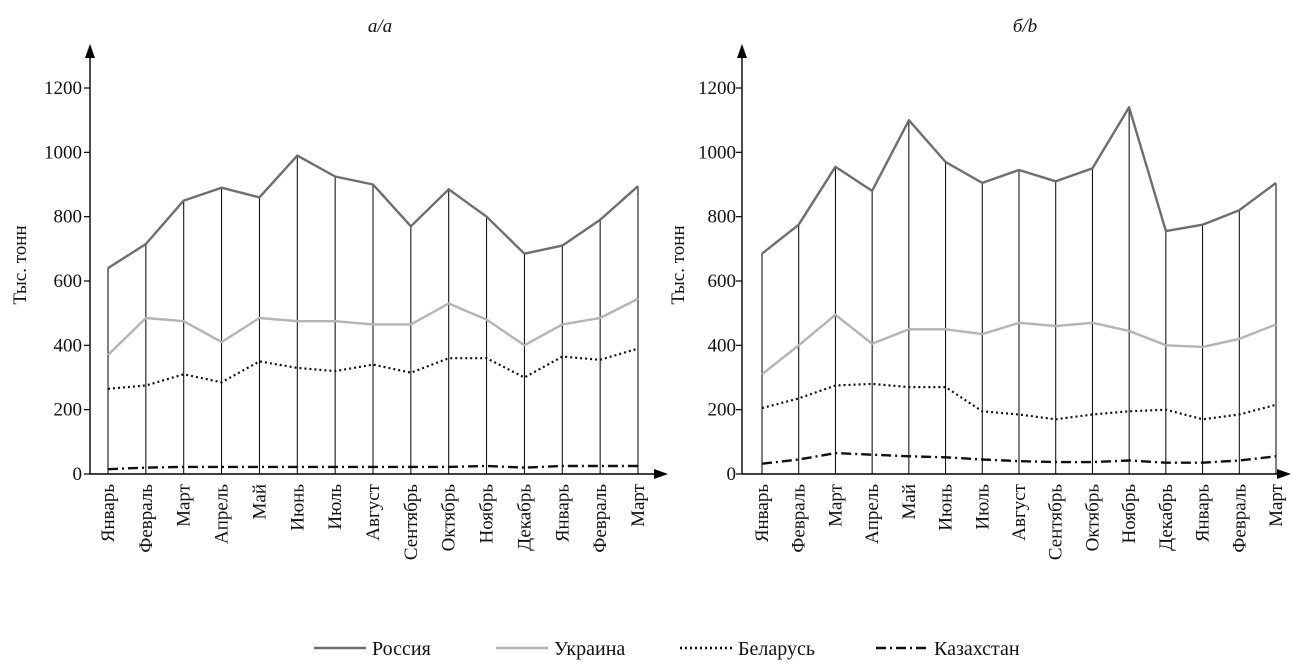 The height and width of the screenshot is (665, 1298). What do you see at coordinates (589, 649) in the screenshot?
I see `legend-label: Украина` at bounding box center [589, 649].